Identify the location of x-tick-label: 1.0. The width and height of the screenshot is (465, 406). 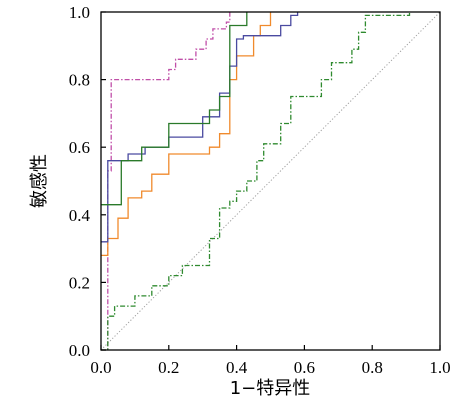
(439, 367).